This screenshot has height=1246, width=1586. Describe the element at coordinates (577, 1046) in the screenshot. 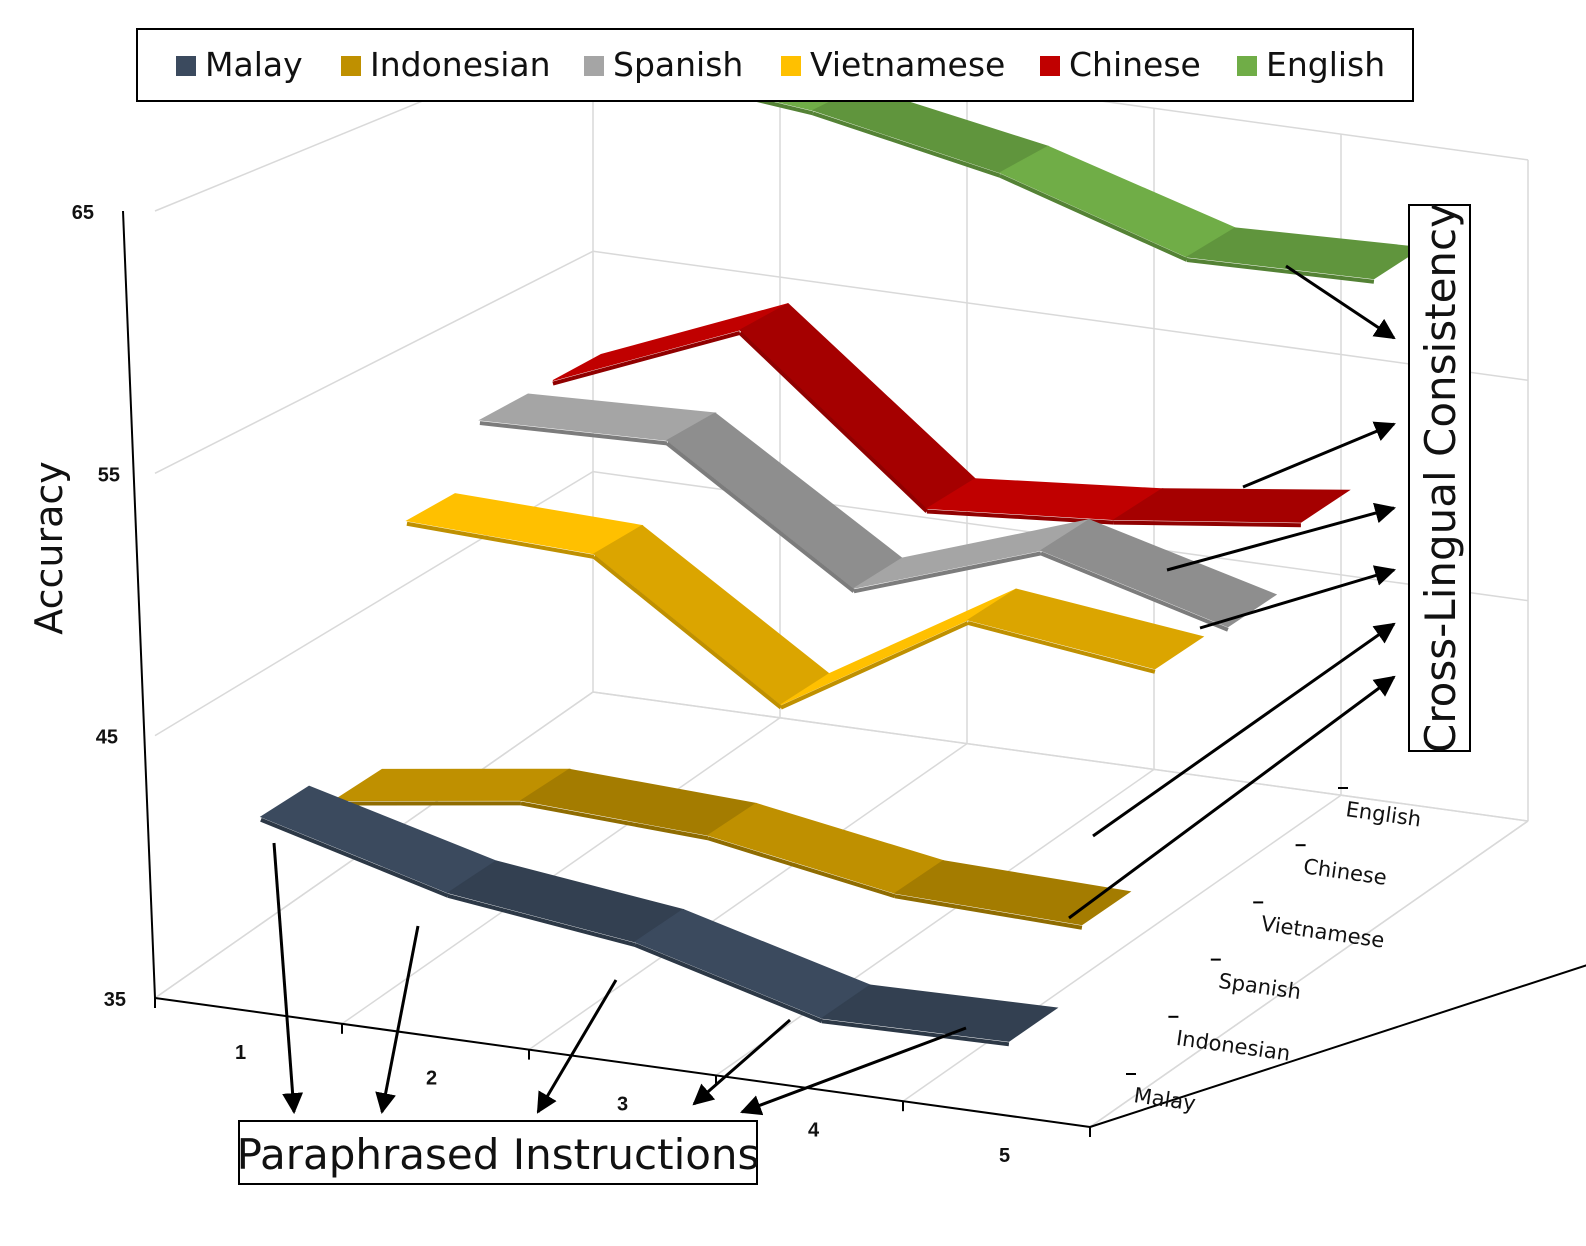

I see `arrow-x3` at that location.